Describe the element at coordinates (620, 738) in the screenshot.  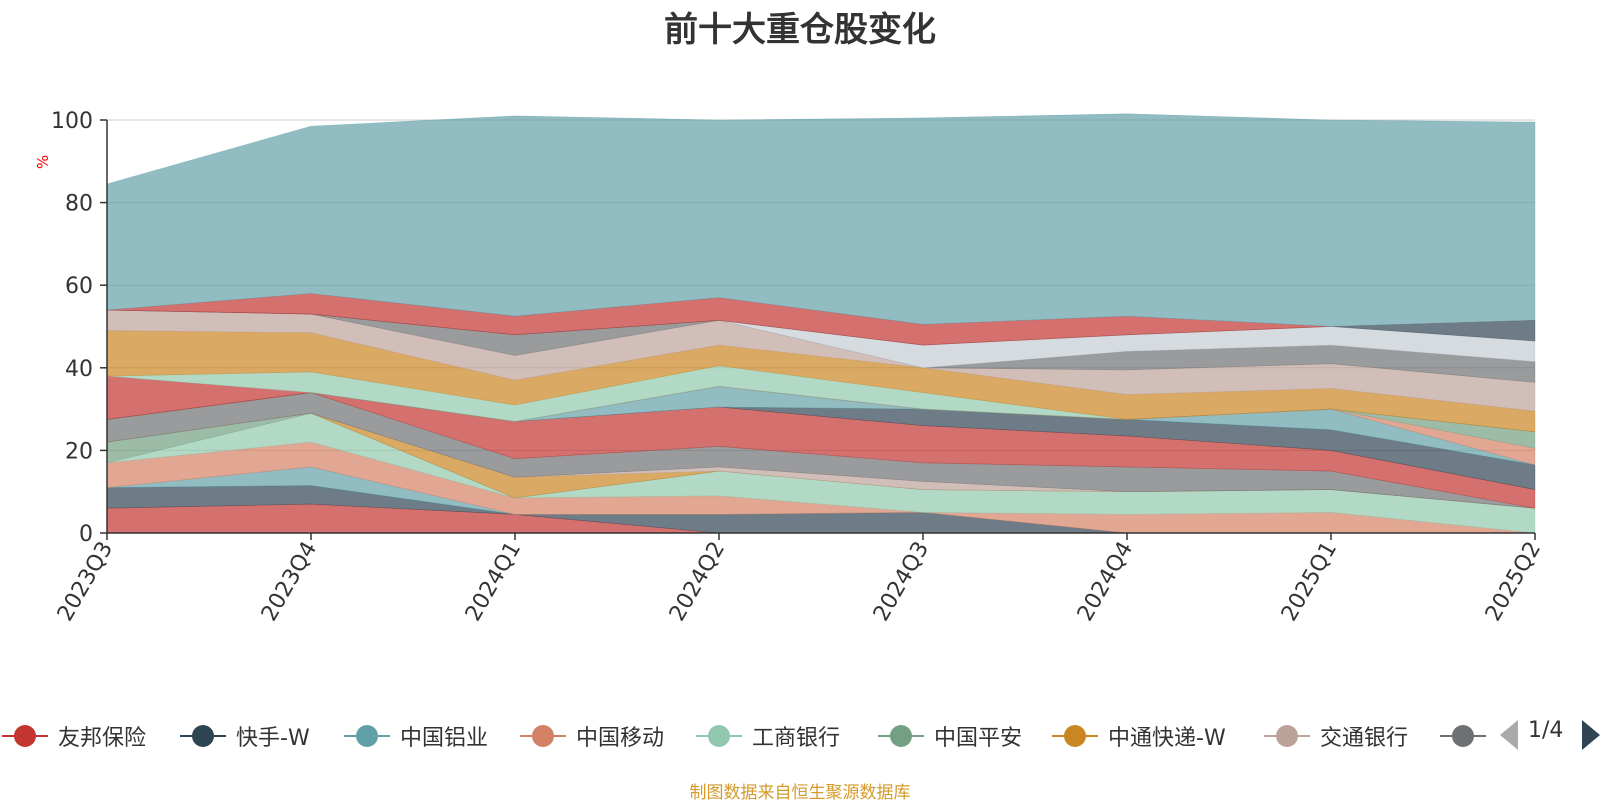
I see `legend-label: 中国移动` at that location.